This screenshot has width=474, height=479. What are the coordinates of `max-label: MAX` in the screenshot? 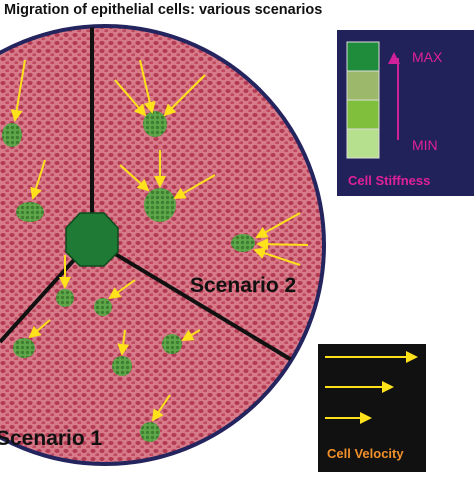 It's located at (427, 57).